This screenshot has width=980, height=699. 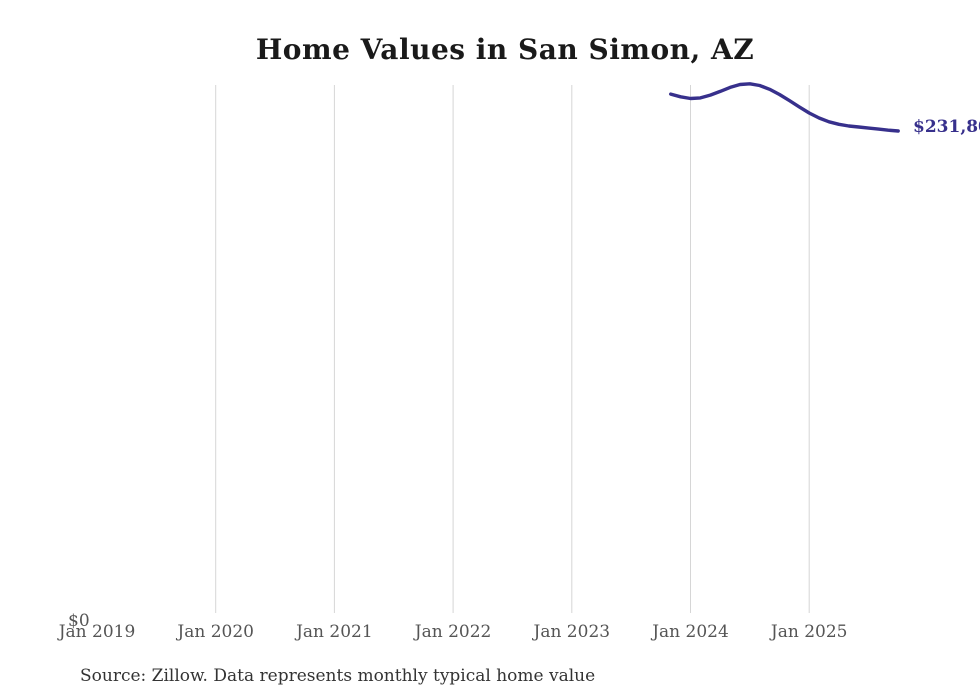 I want to click on x-axis-tick-label: Jan 2023, so click(x=572, y=632).